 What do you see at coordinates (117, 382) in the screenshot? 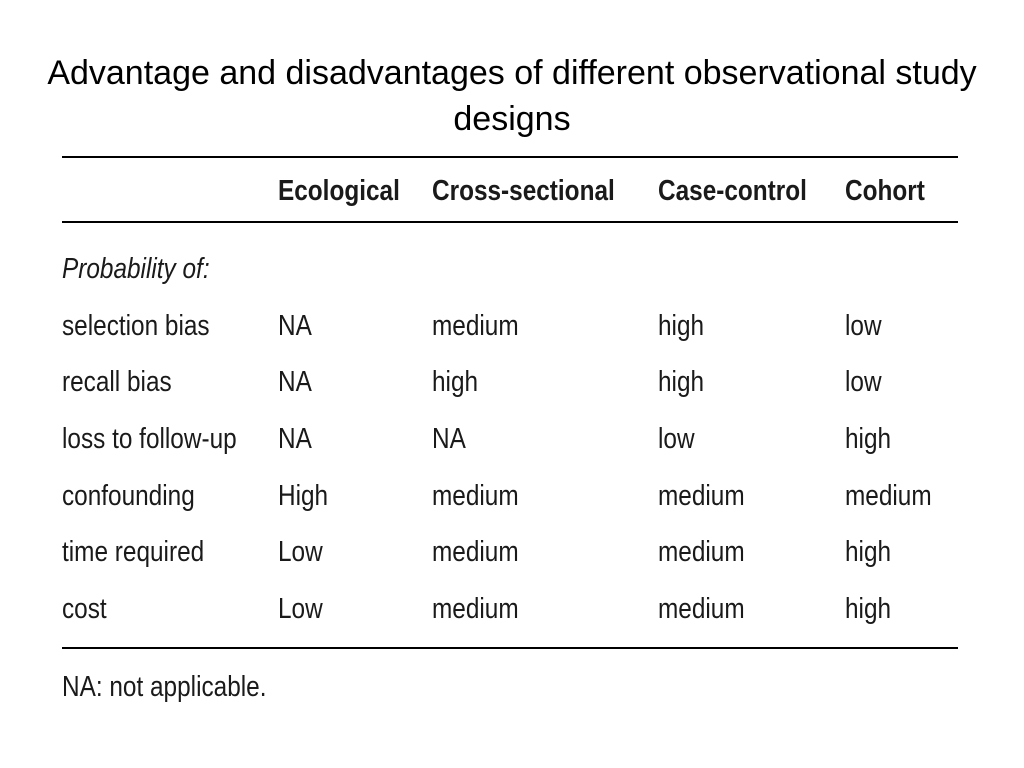
I see `row-label: recall bias` at bounding box center [117, 382].